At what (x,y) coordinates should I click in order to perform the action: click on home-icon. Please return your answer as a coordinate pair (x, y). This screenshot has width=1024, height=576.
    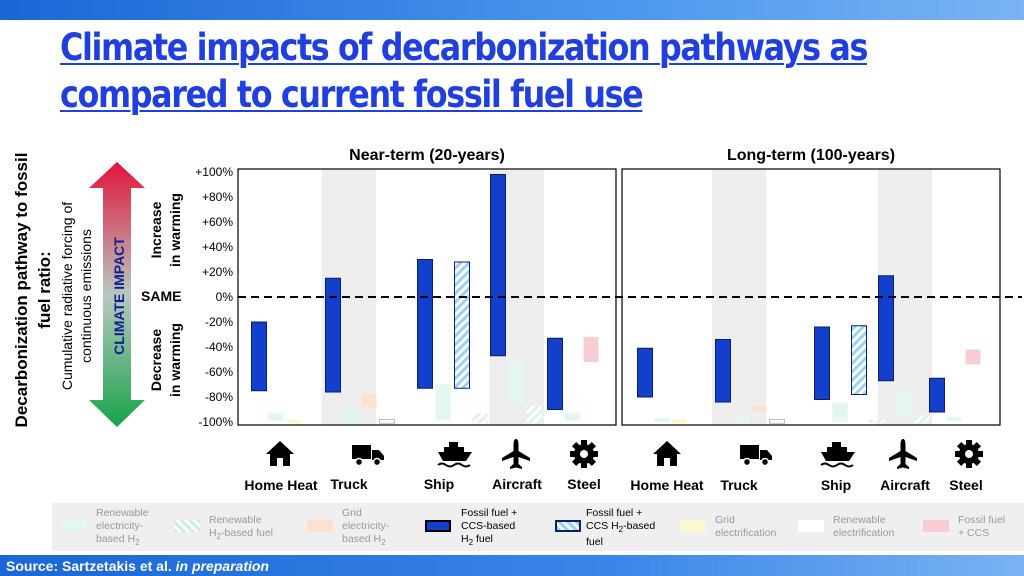
    Looking at the image, I should click on (280, 453).